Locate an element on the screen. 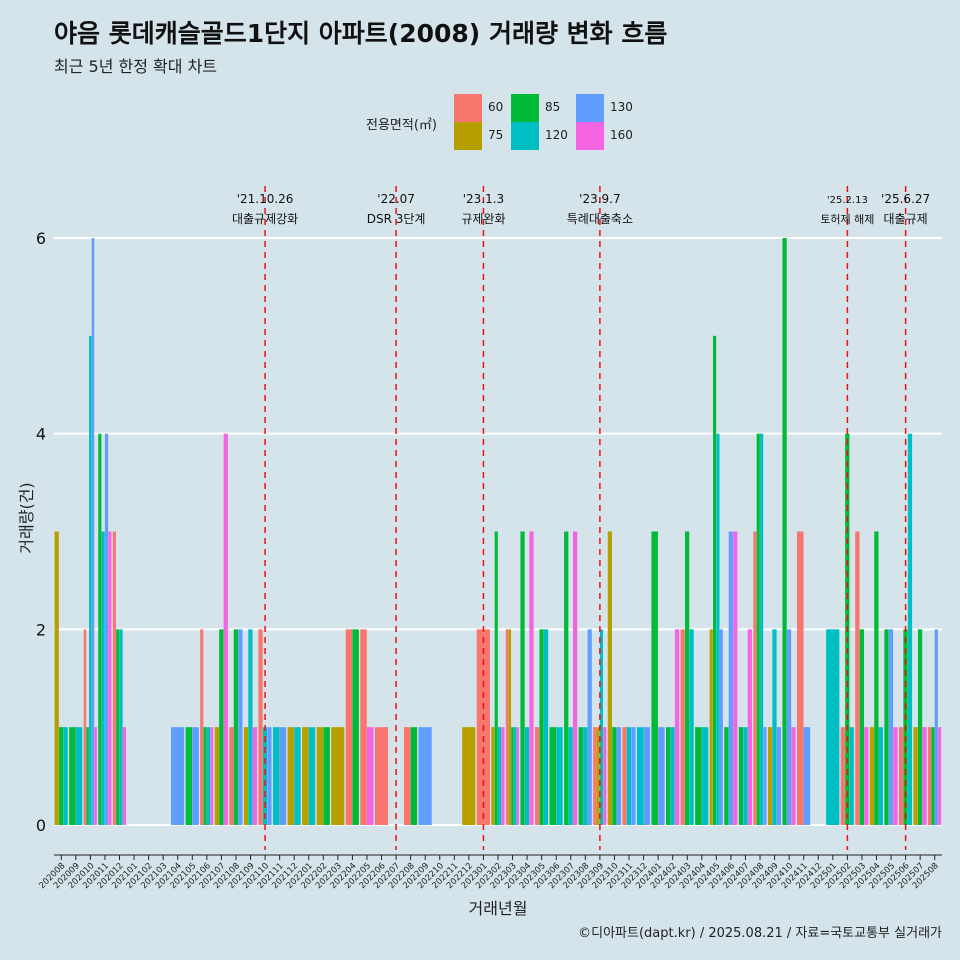  event-name-label: 특례대출축소 is located at coordinates (600, 219).